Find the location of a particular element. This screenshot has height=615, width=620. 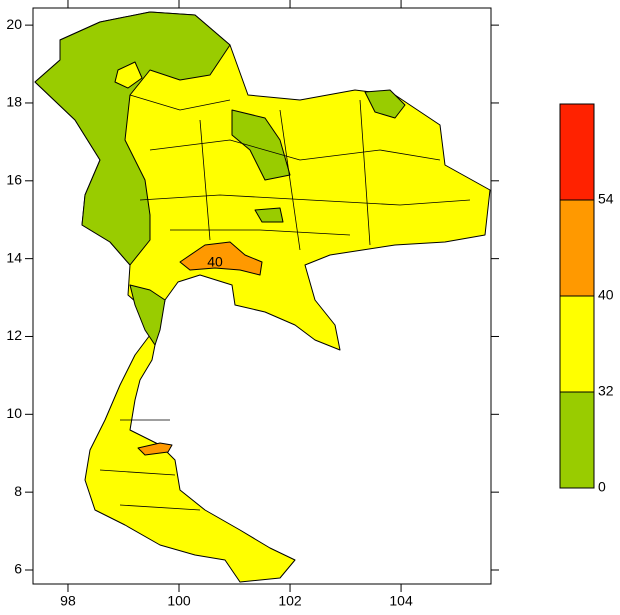

region-yellow-island is located at coordinates (128, 75).